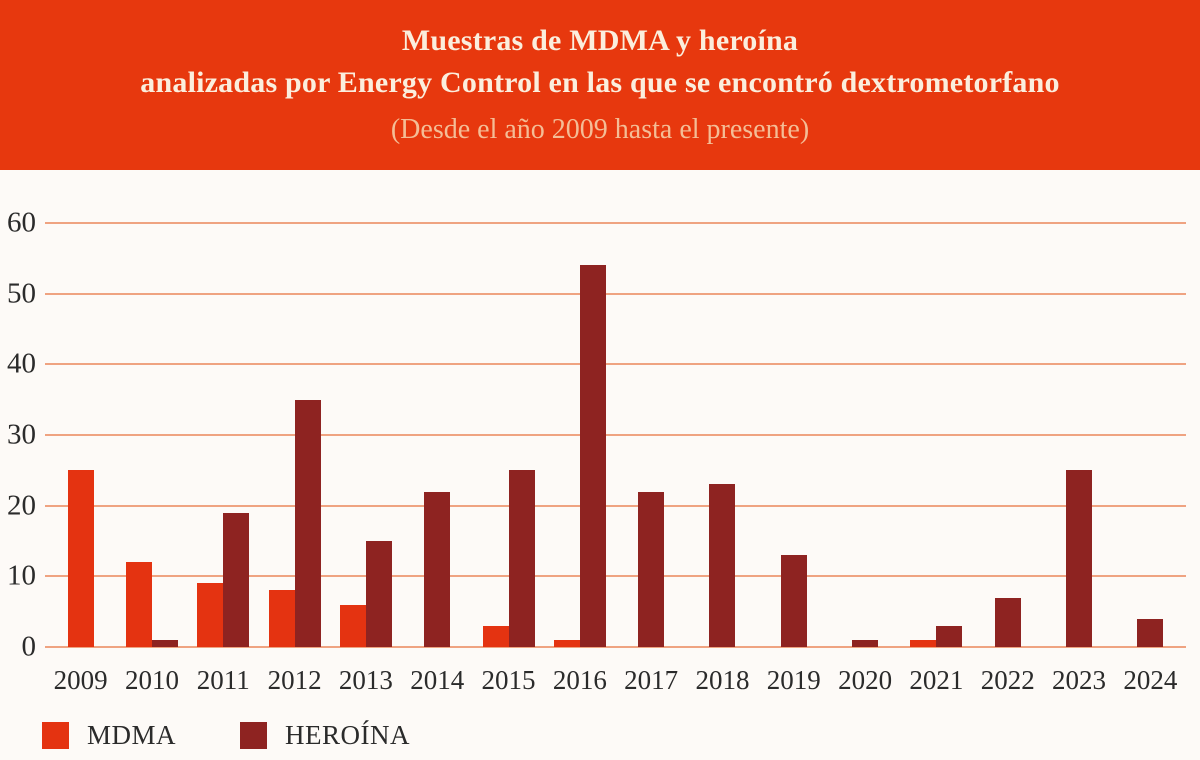  Describe the element at coordinates (132, 734) in the screenshot. I see `legend-label: MDMA` at that location.